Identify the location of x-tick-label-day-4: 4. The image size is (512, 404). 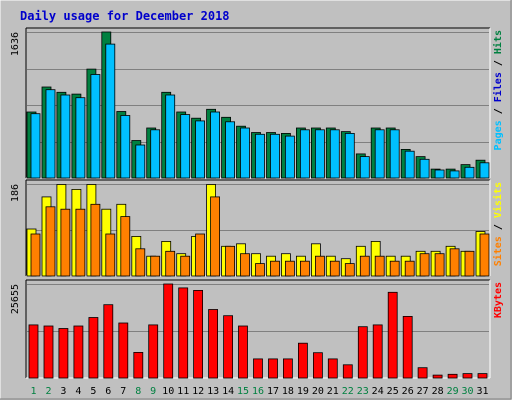
(78, 391).